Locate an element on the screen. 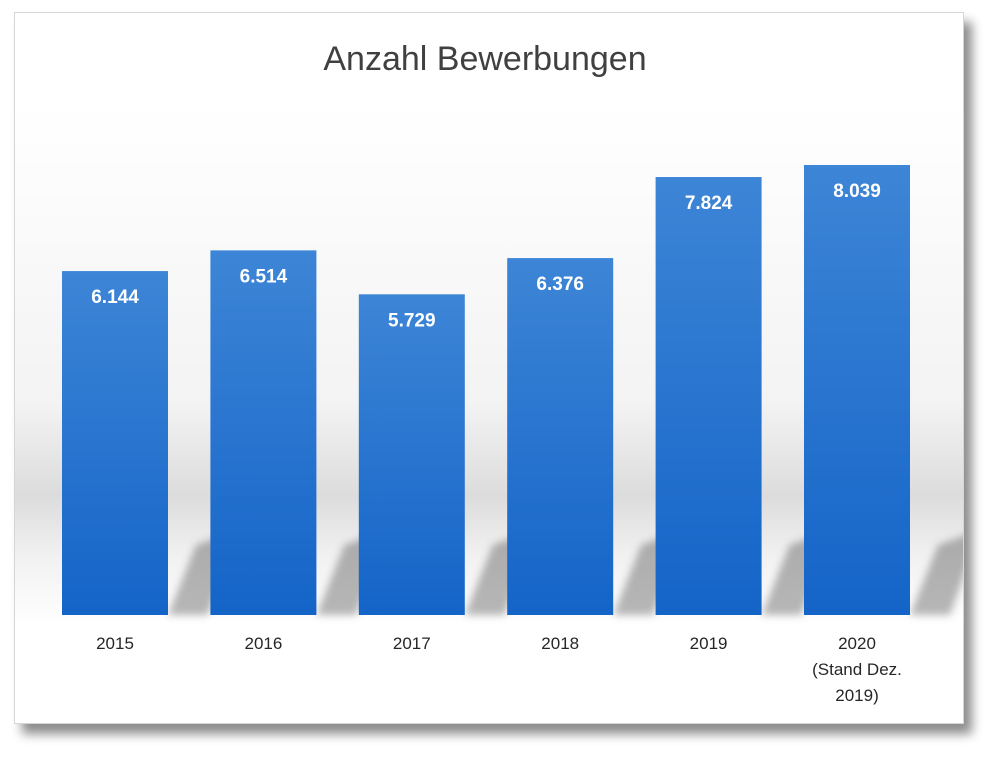 The image size is (999, 760). bar-shadow is located at coordinates (936, 575).